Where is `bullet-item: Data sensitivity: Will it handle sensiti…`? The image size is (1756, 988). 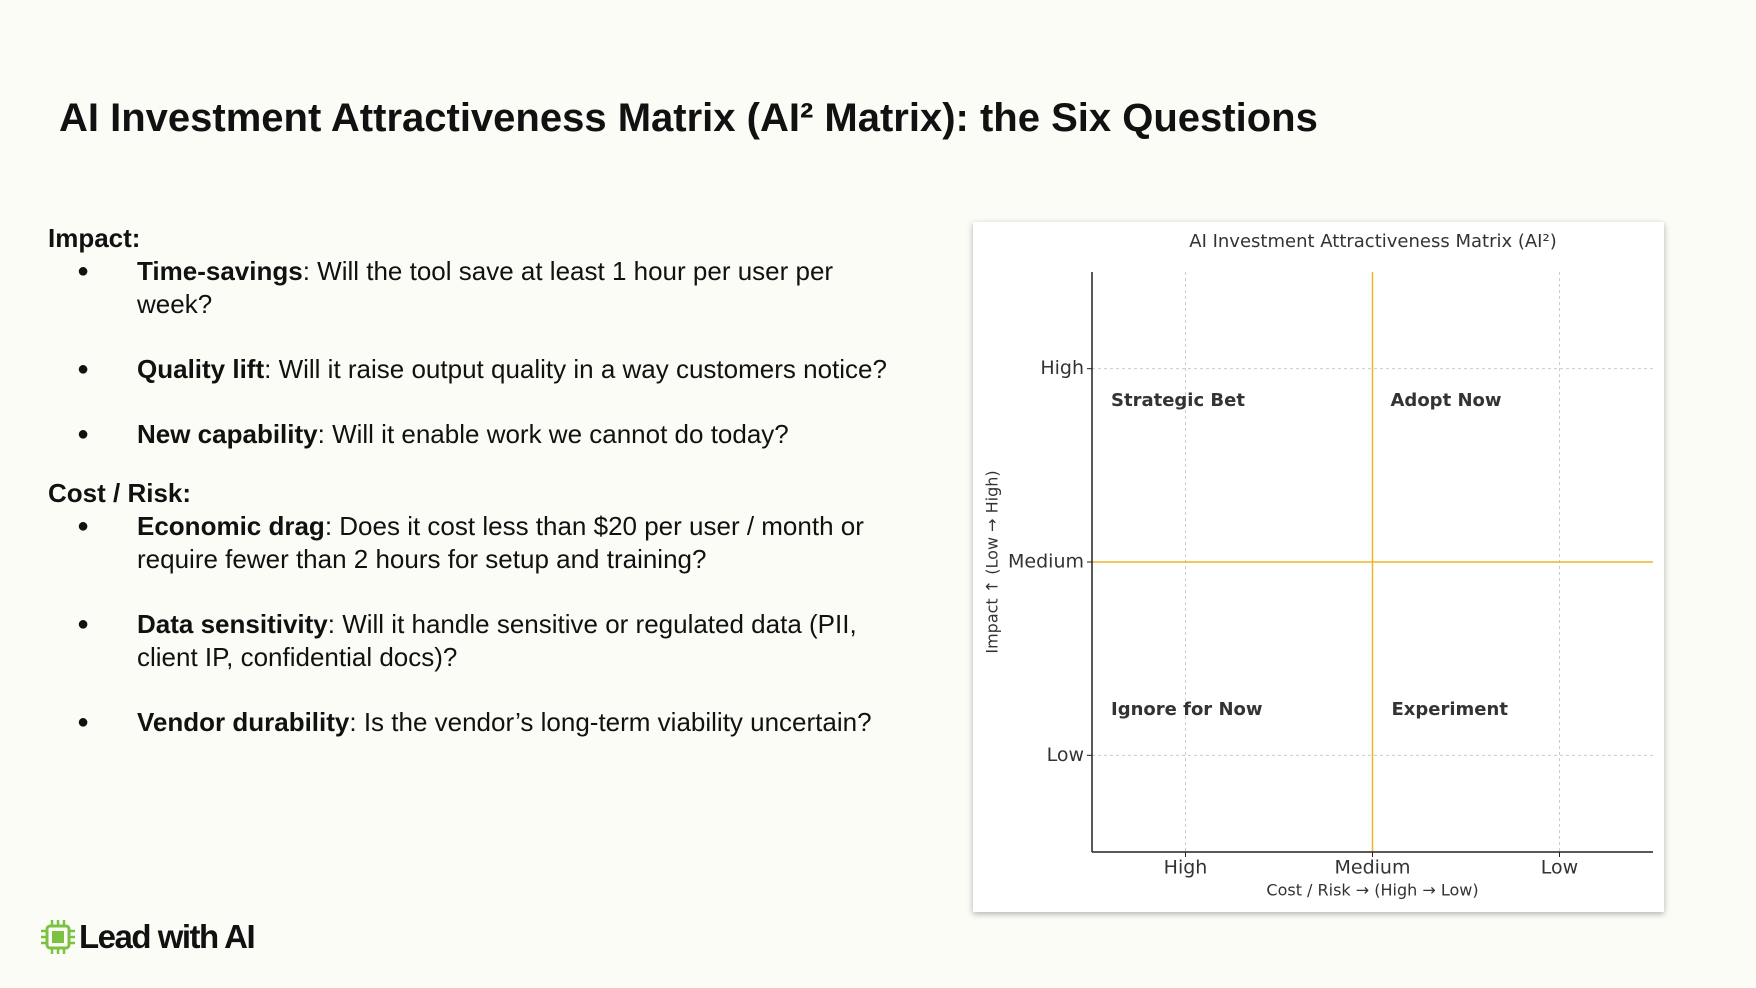 bullet-item: Data sensitivity: Will it handle sensiti… is located at coordinates (472, 641).